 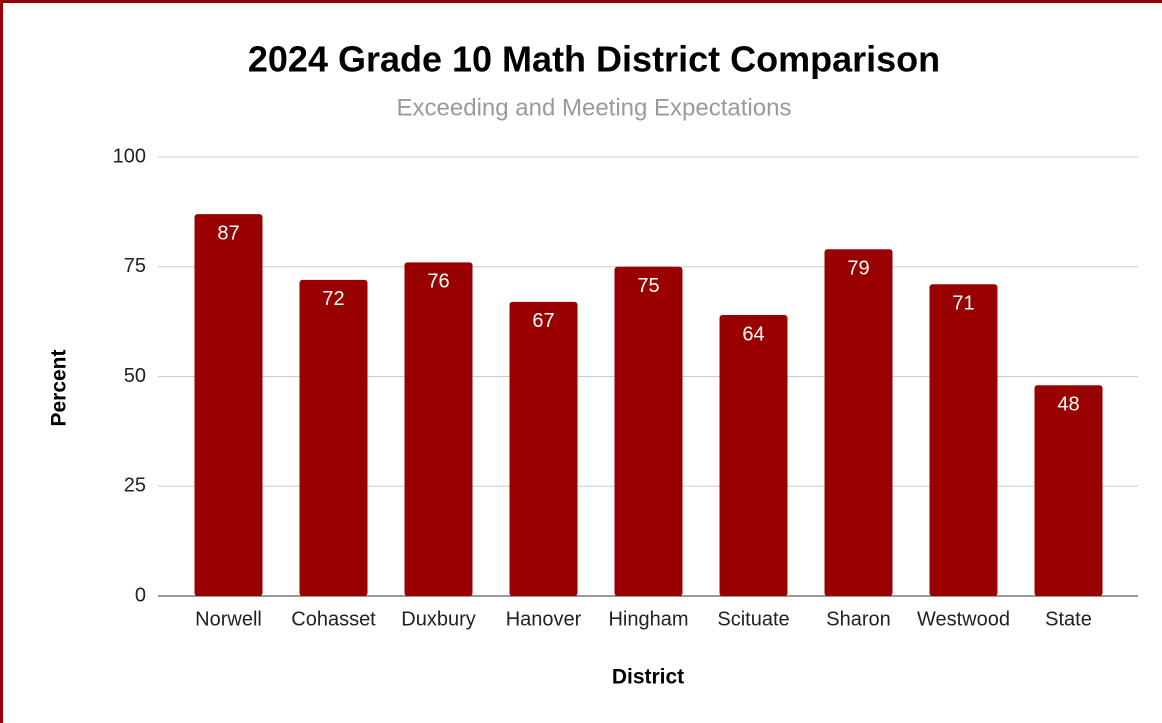 I want to click on y-axis-title: Percent, so click(x=59, y=387).